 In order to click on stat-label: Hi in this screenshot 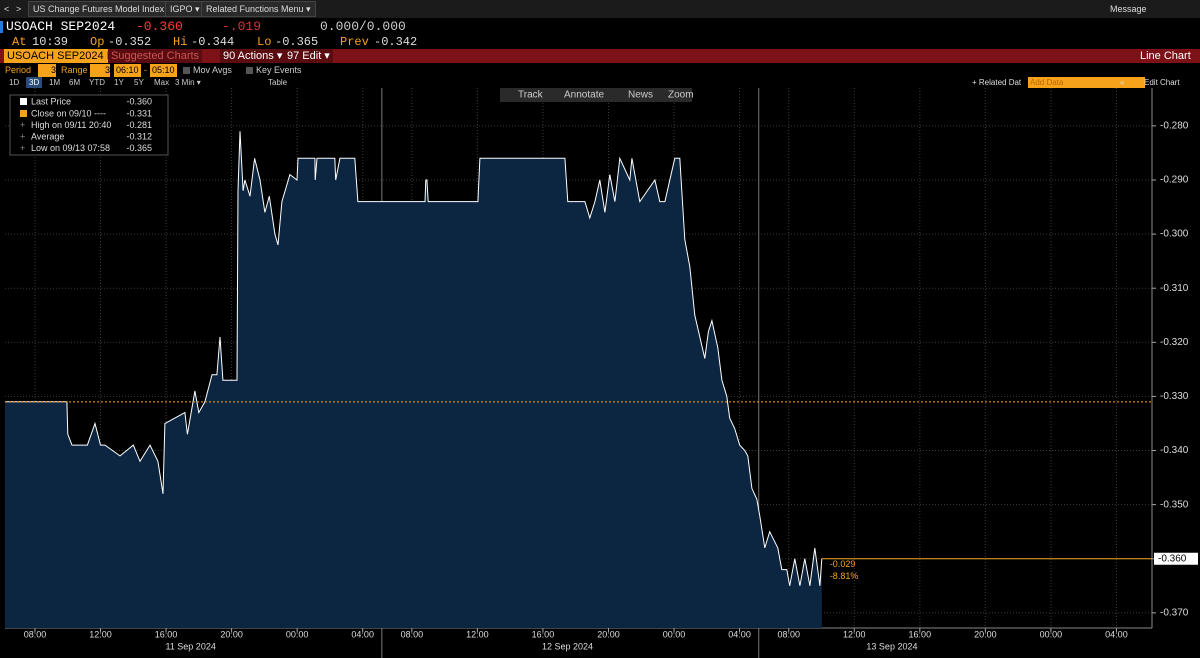, I will do `click(180, 42)`.